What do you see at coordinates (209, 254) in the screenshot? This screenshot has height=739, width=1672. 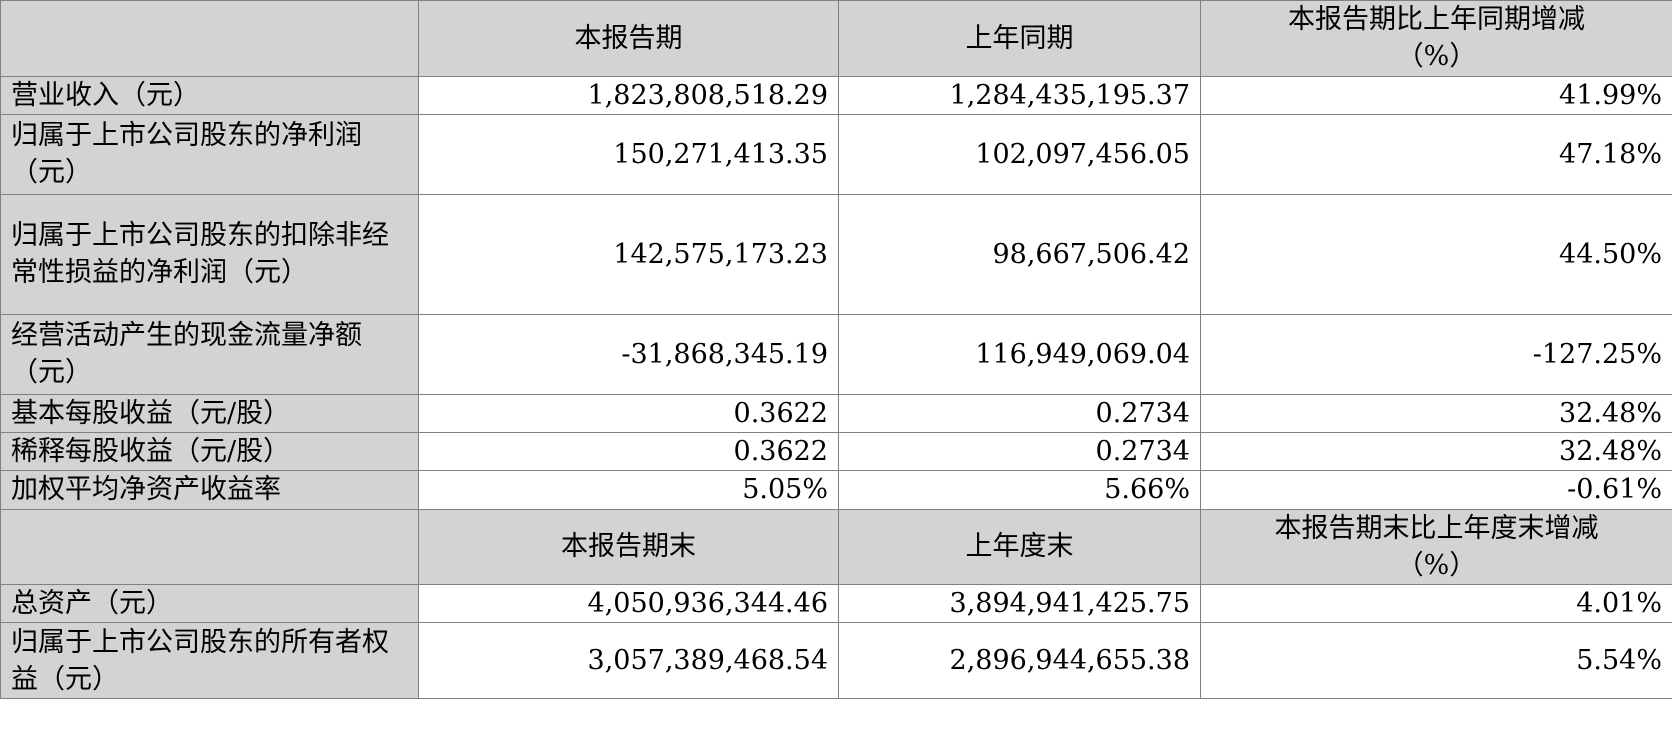 I see `row-label: 归属于上市公司股东的扣除非经常性损益的净利润（元）` at bounding box center [209, 254].